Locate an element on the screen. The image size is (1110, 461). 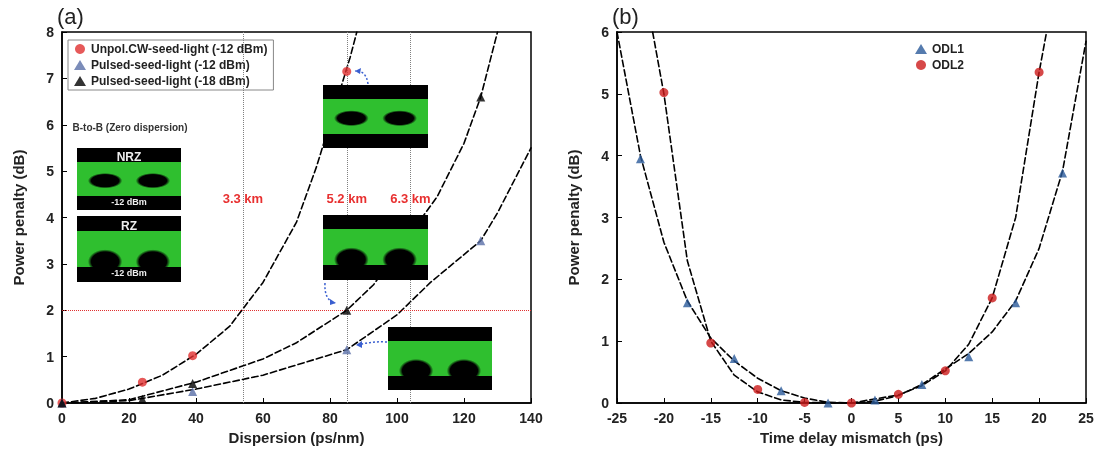
annotation: RZ is located at coordinates (129, 226).